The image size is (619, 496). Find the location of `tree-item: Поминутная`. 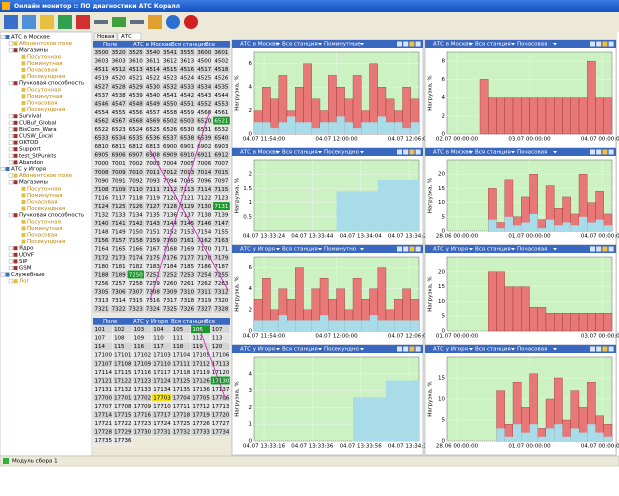

tree-item: Поминутная is located at coordinates (45, 229).